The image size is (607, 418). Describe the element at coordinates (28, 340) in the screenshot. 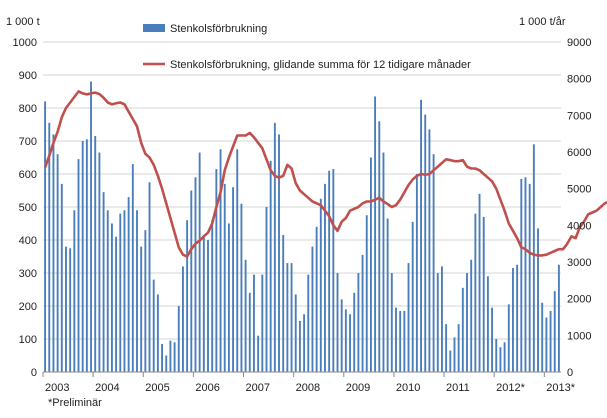

I see `y-left-tick-label: 100` at that location.